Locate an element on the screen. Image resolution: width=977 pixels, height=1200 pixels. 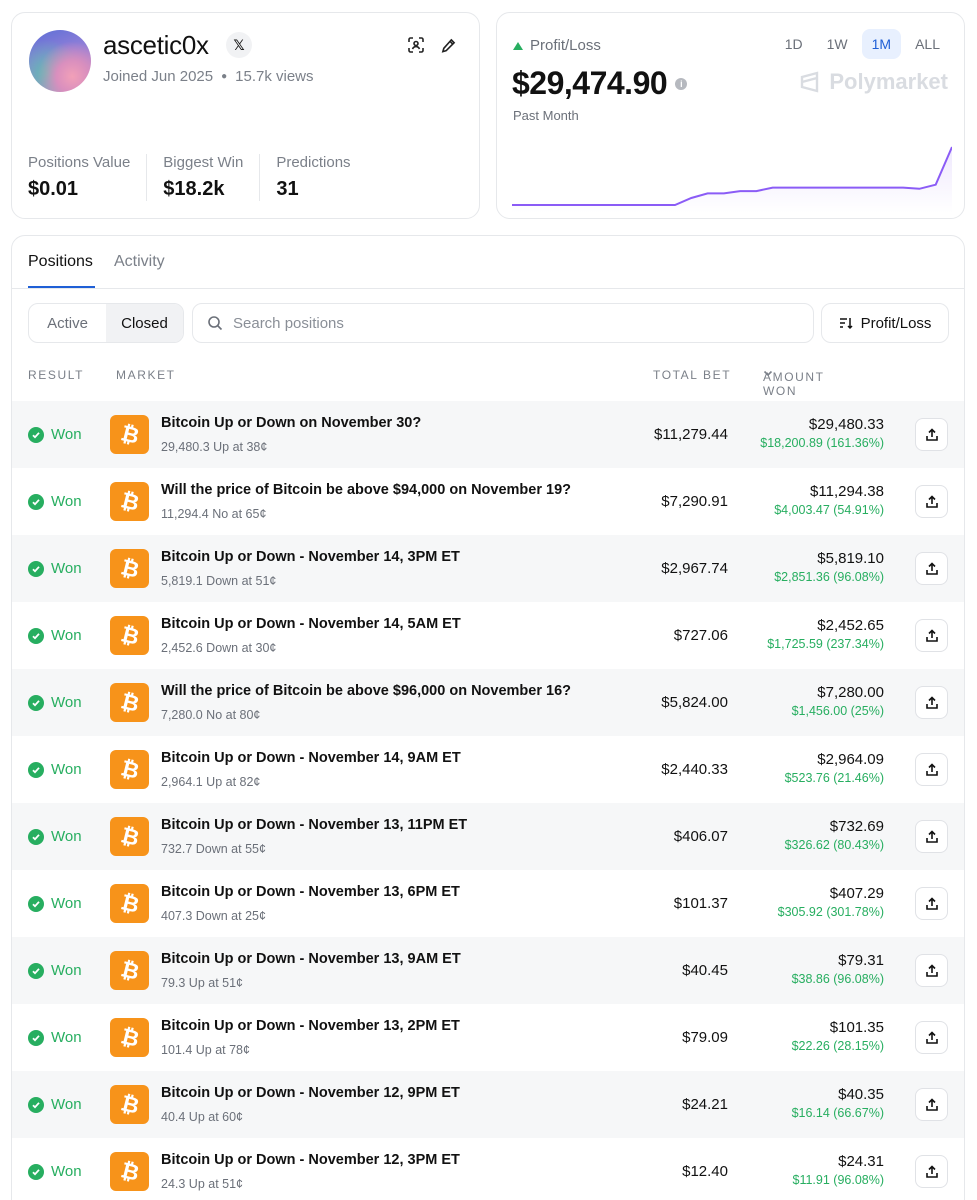
pnl-chart-area is located at coordinates (732, 180).